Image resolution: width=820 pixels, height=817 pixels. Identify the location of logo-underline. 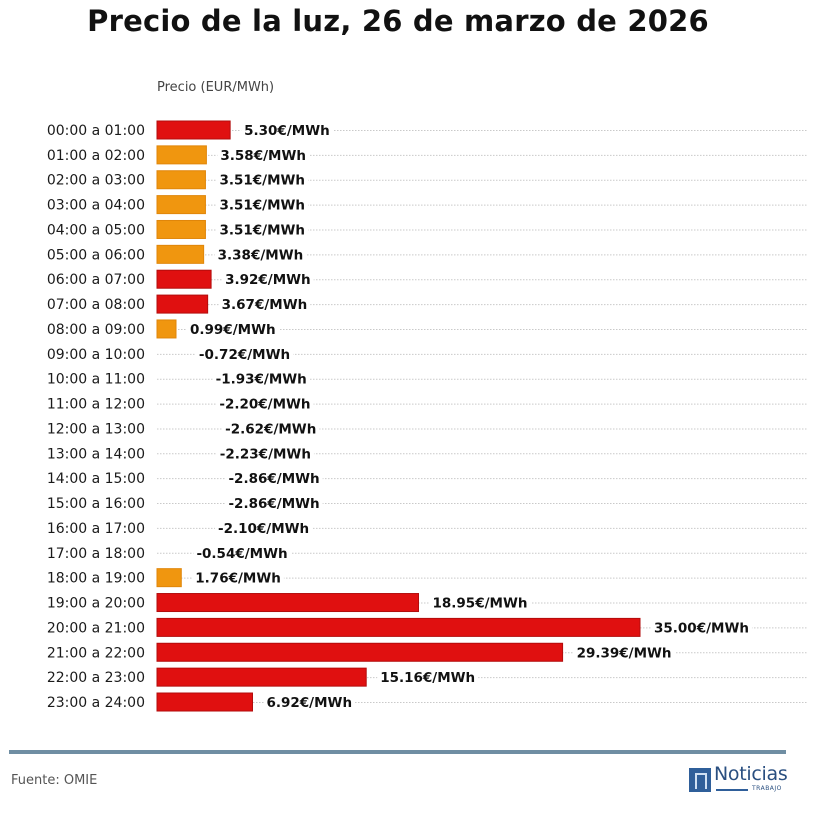
(732, 790).